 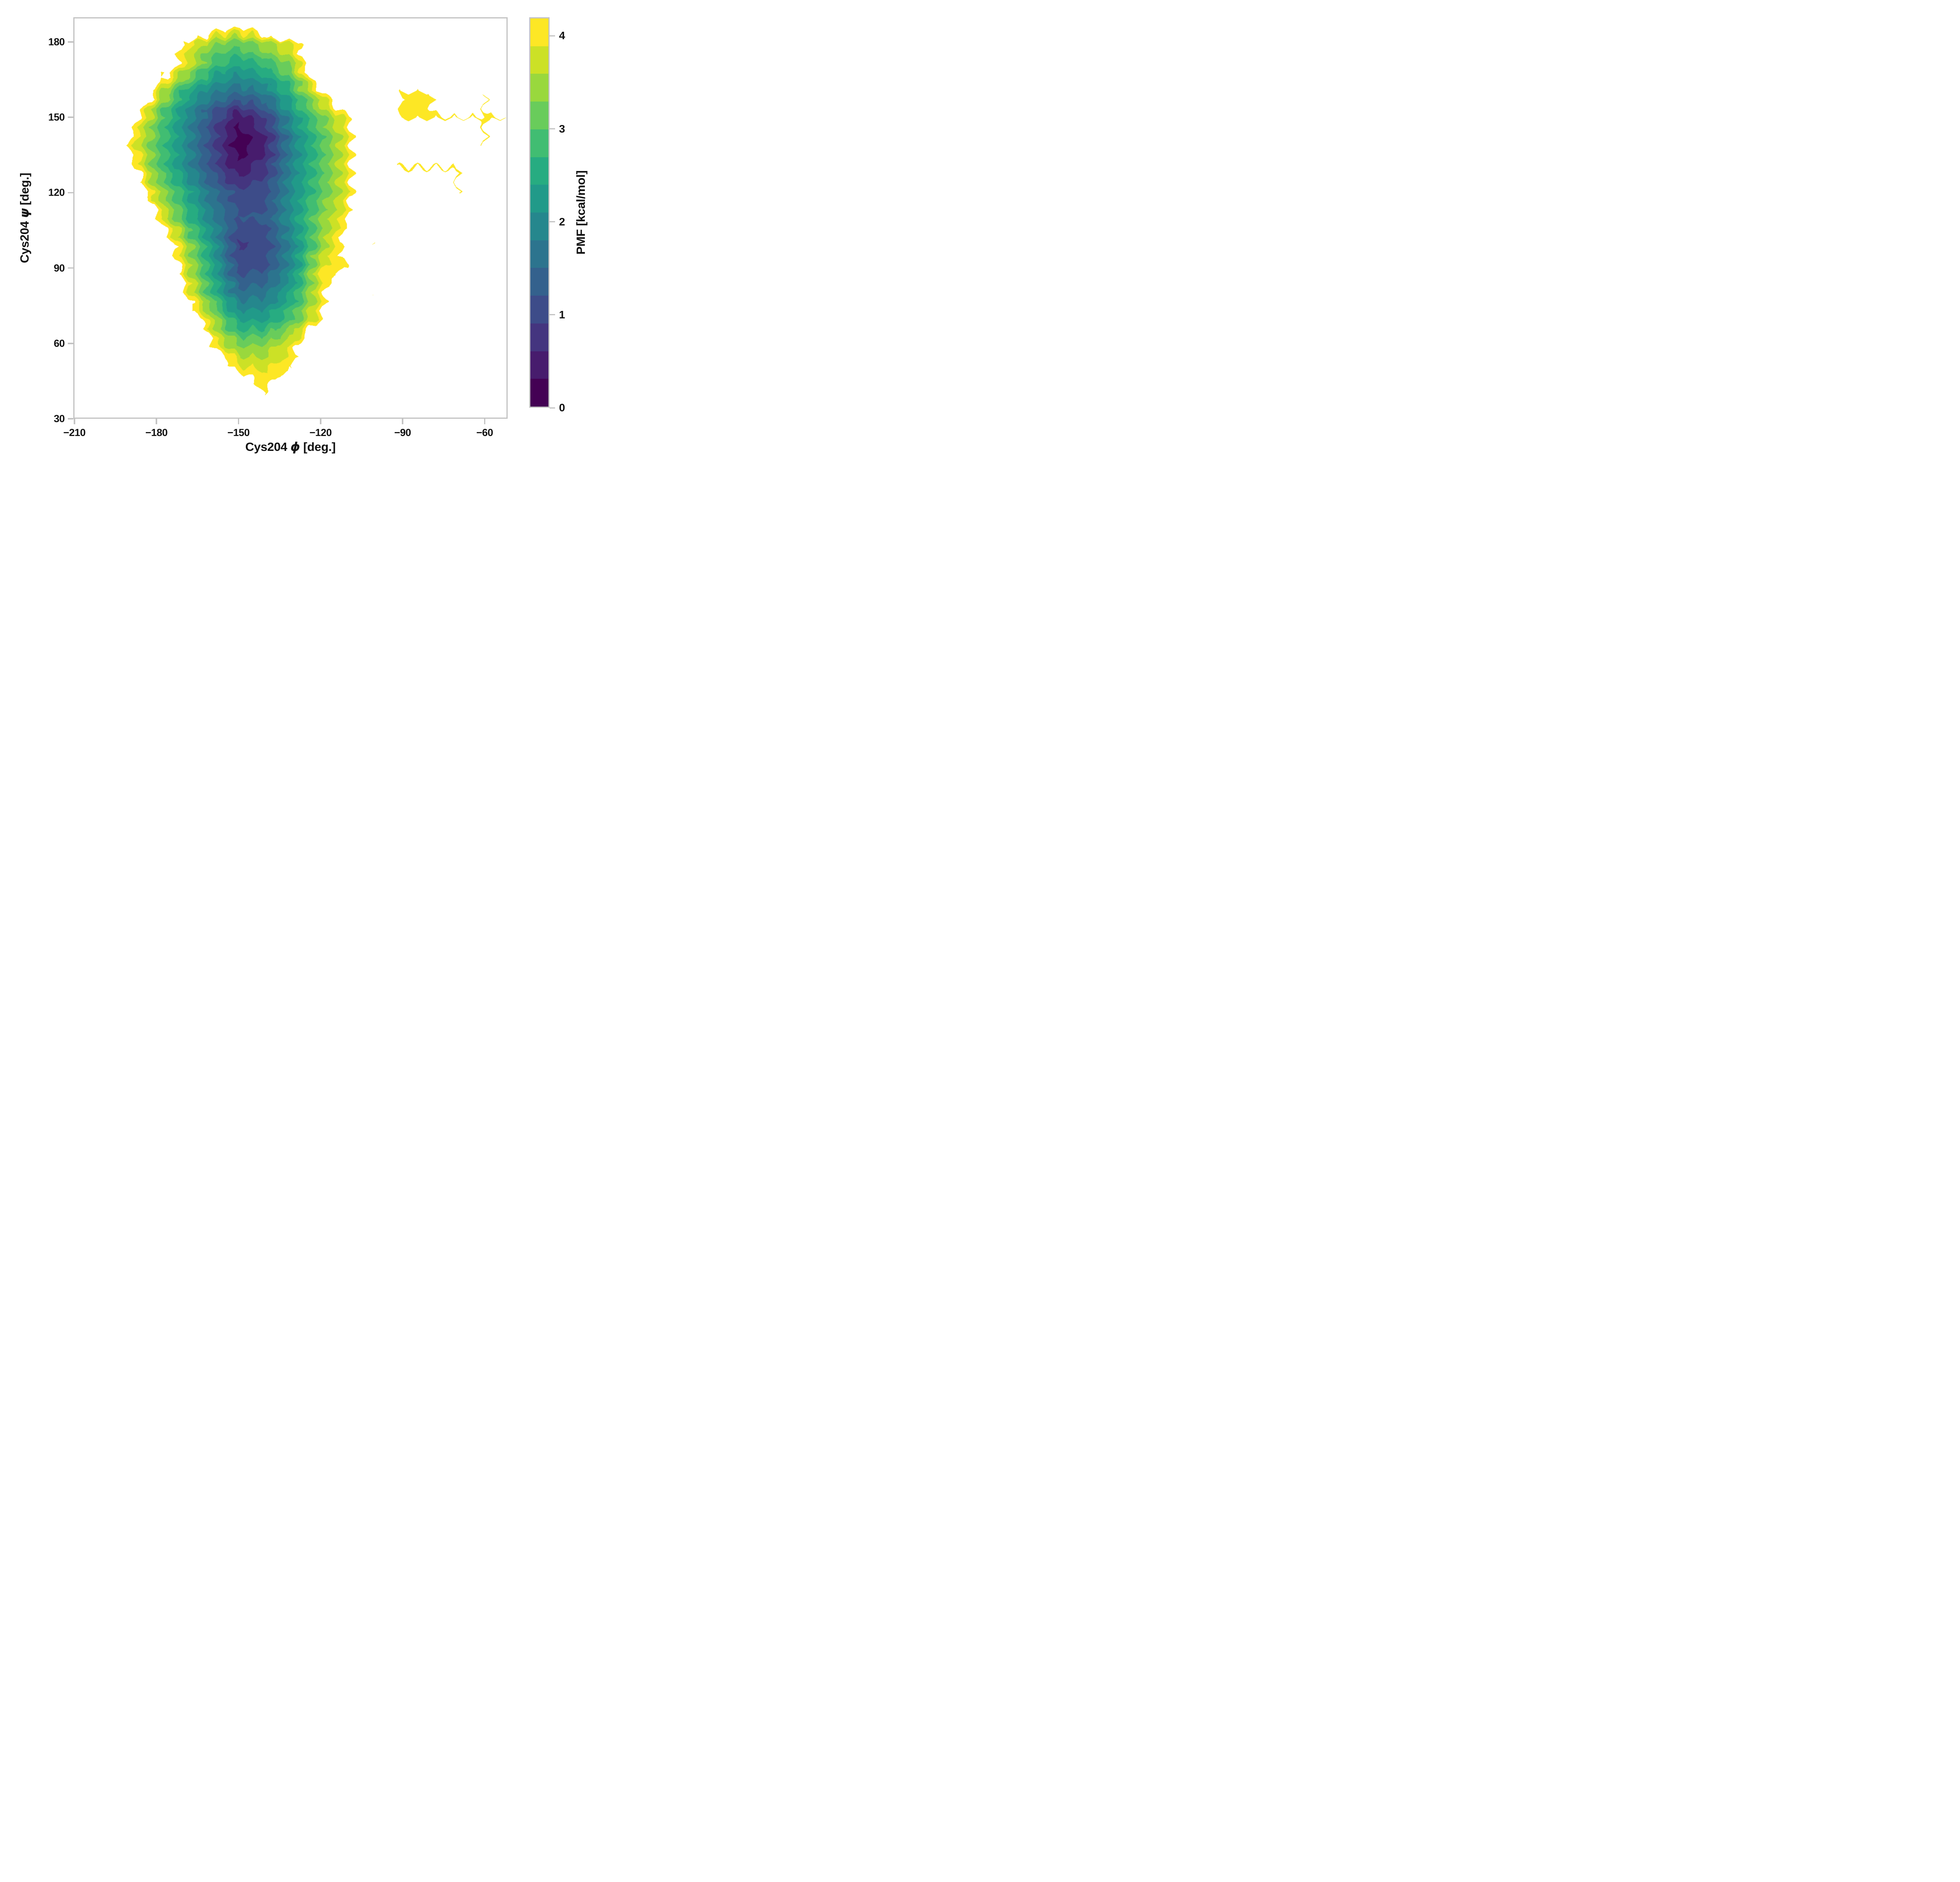 I want to click on colorbar-tick-label: 0, so click(x=562, y=407).